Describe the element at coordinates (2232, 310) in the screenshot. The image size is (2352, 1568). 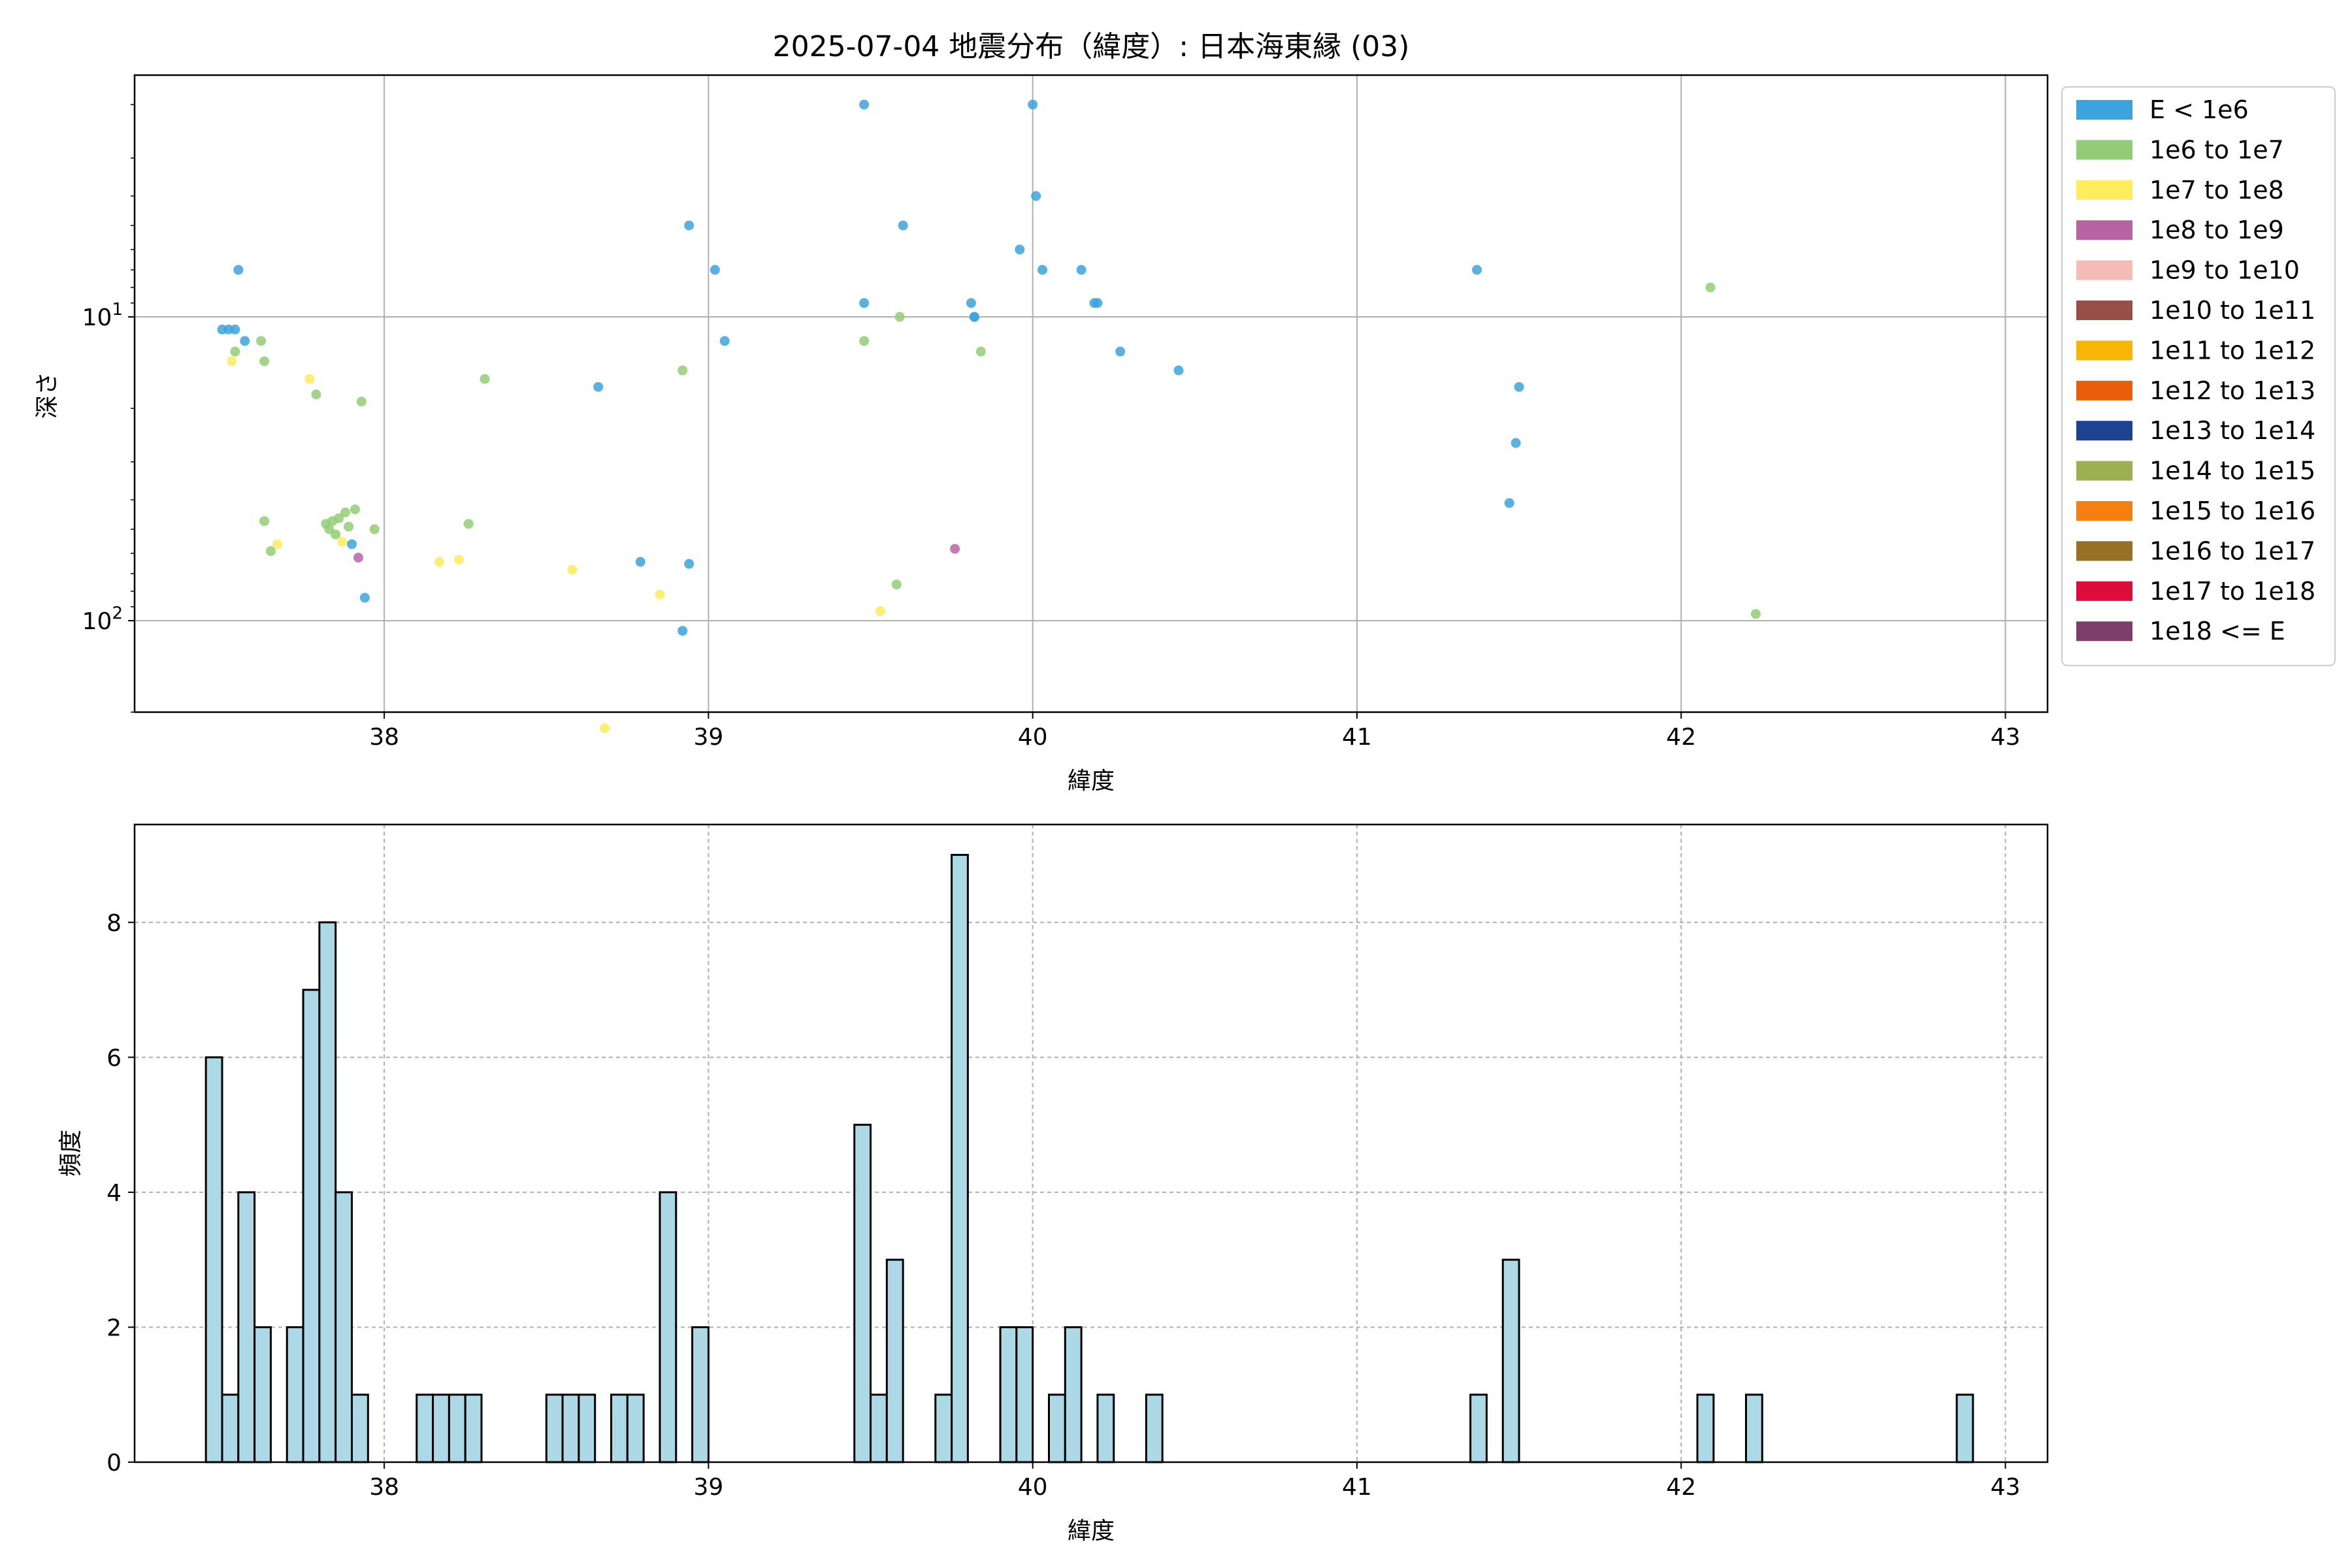
I see `legend-label: 1e10 to 1e11` at that location.